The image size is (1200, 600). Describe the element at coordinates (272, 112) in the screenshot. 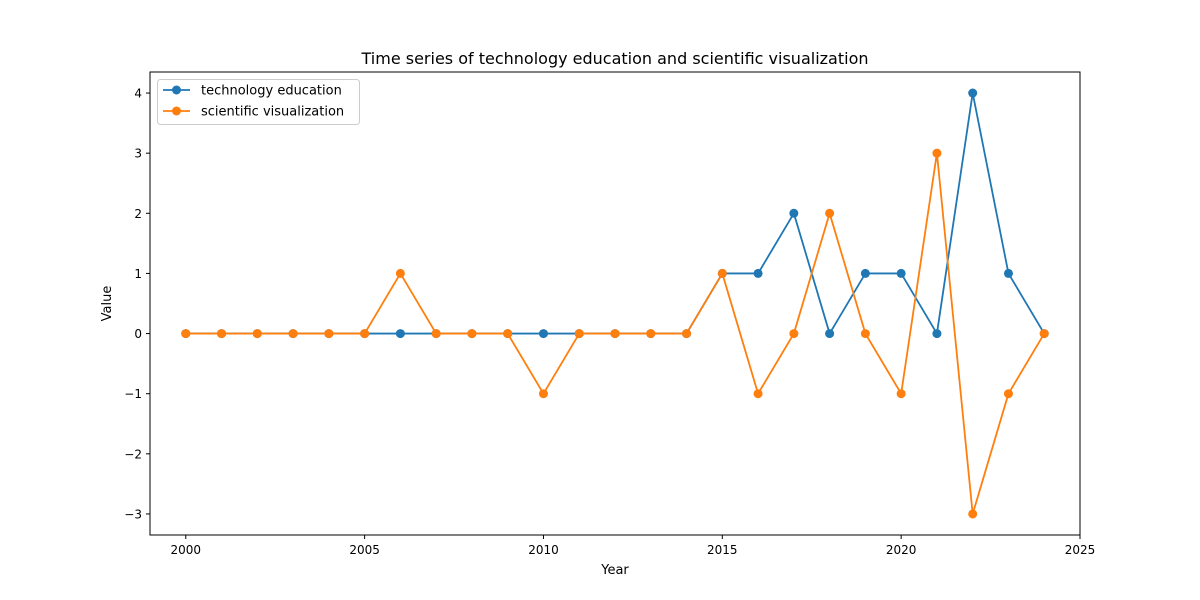

I see `legend-label: scientific visualization` at that location.